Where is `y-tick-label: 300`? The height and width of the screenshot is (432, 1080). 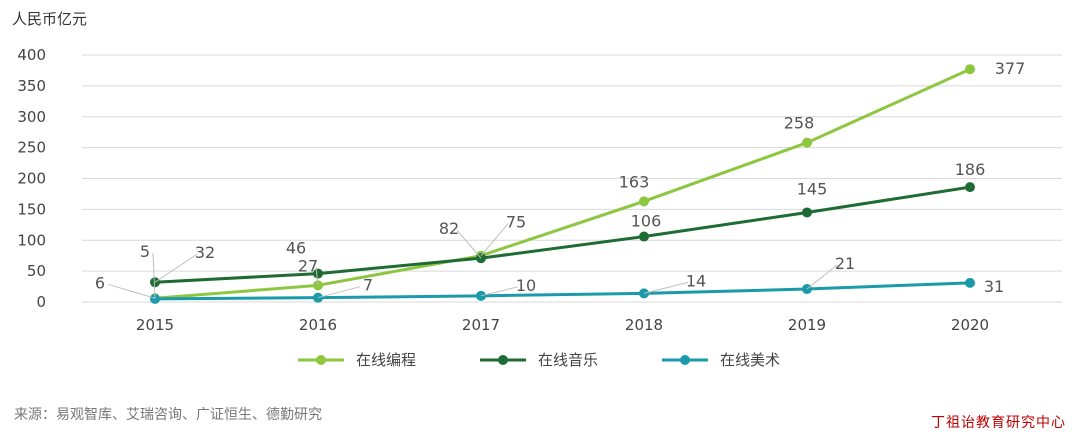 y-tick-label: 300 is located at coordinates (31, 117).